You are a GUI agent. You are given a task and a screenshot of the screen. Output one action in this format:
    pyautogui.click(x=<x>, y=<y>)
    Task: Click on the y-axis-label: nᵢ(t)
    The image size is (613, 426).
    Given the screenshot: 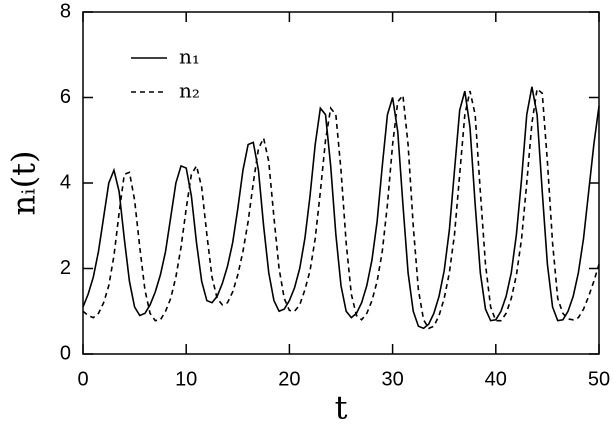 What is the action you would take?
    pyautogui.click(x=24, y=183)
    